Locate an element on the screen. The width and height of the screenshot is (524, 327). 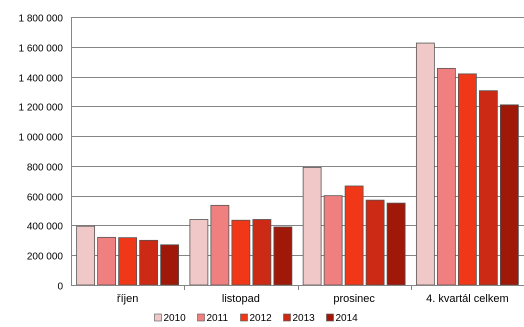
legend-label: 2013 is located at coordinates (304, 318).